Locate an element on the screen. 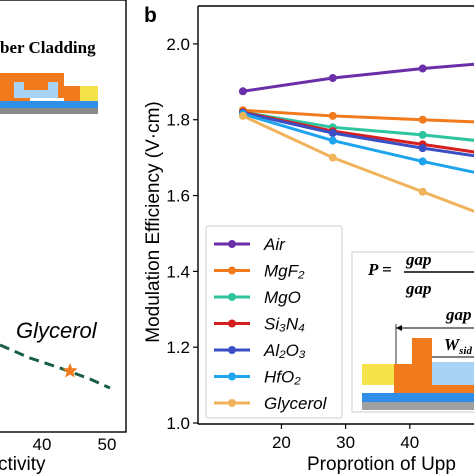  x-tick-label: 30 is located at coordinates (345, 442).